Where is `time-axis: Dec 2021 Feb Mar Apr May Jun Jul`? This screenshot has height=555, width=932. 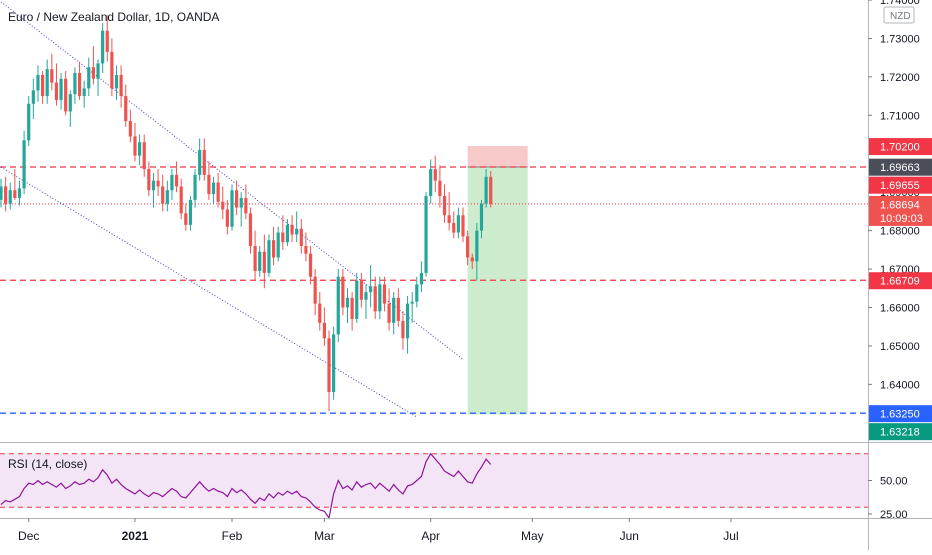
time-axis: Dec 2021 Feb Mar Apr May Jun Jul is located at coordinates (378, 530).